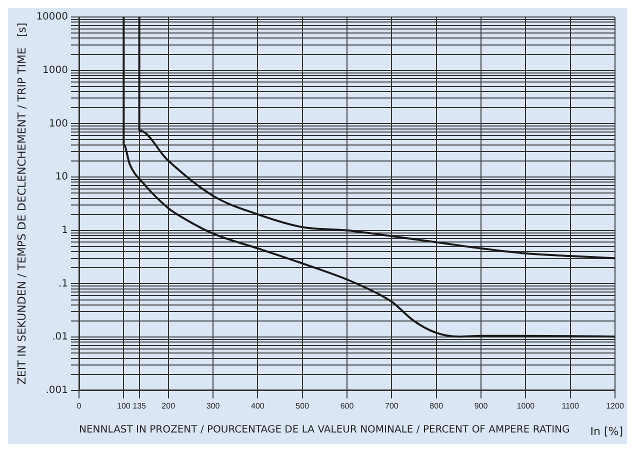 This screenshot has width=635, height=452. Describe the element at coordinates (213, 405) in the screenshot. I see `x-tick-label: 300` at that location.